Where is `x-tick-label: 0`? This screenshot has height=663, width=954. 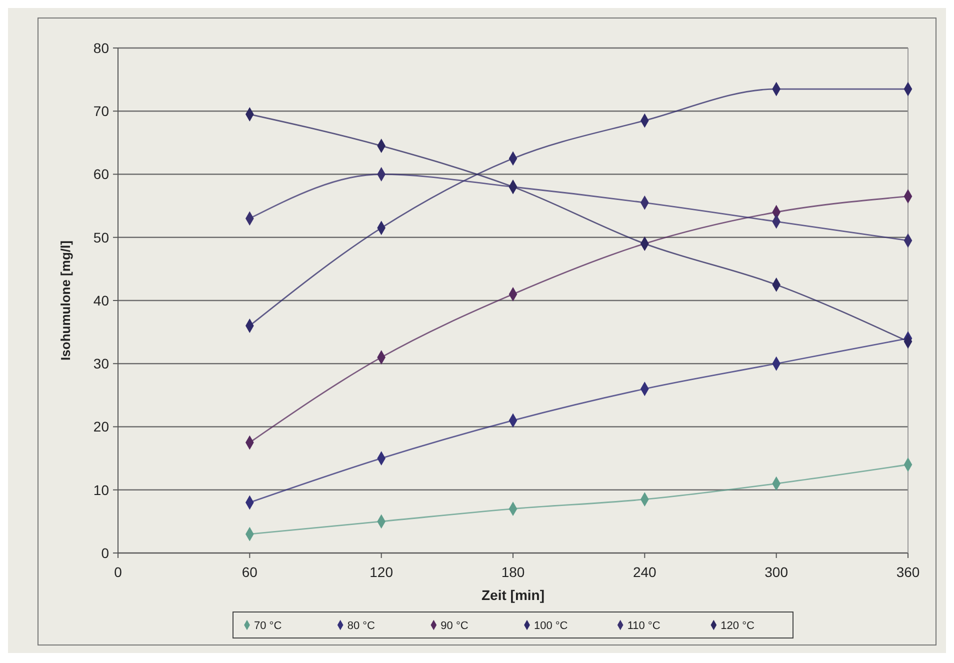 x-tick-label: 0 is located at coordinates (118, 572).